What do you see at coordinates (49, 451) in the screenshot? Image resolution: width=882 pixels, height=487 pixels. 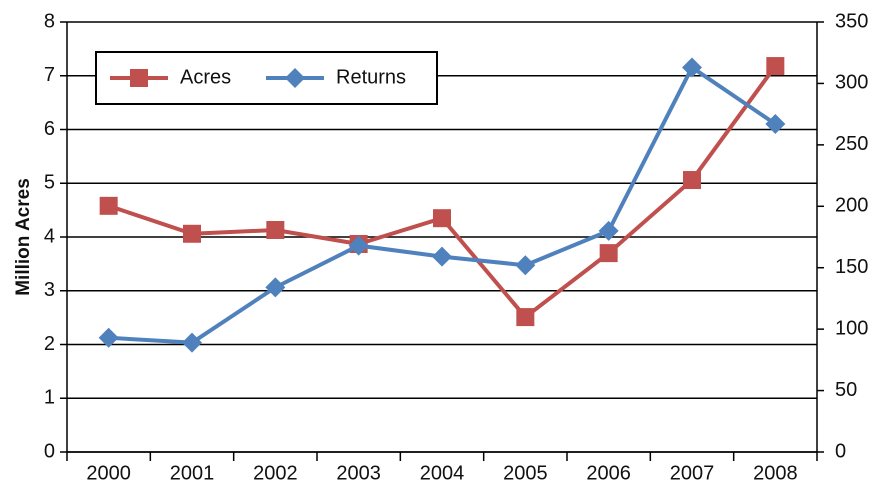 I see `y-tick-label: 0` at bounding box center [49, 451].